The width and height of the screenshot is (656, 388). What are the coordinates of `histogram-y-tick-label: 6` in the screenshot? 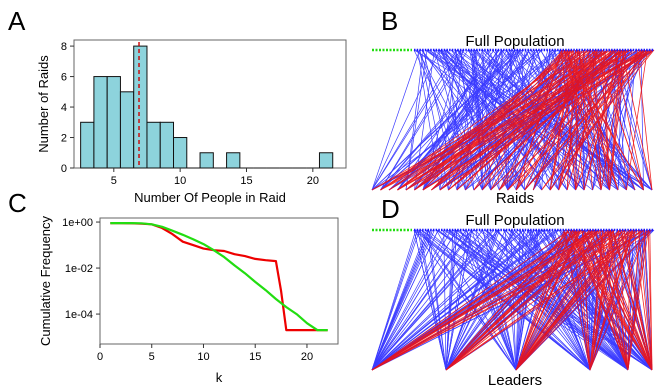 It's located at (64, 78).